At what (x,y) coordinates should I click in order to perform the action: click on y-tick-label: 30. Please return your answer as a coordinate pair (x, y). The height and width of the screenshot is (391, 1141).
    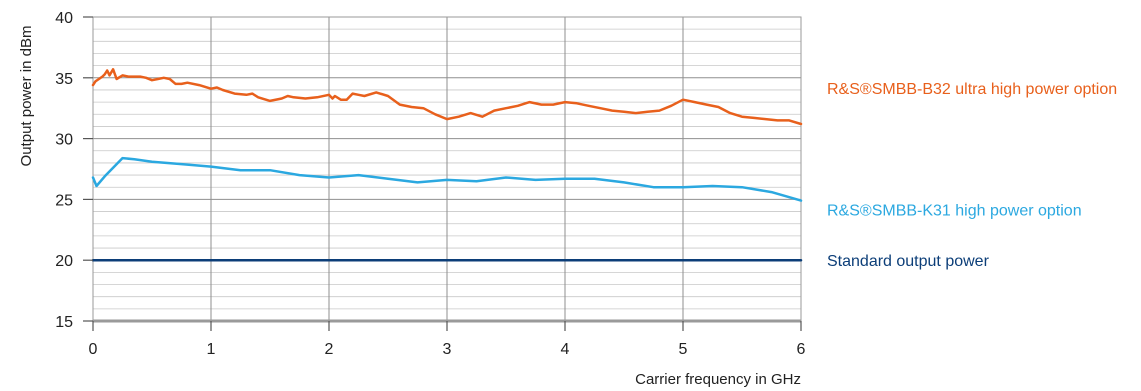
    Looking at the image, I should click on (64, 140).